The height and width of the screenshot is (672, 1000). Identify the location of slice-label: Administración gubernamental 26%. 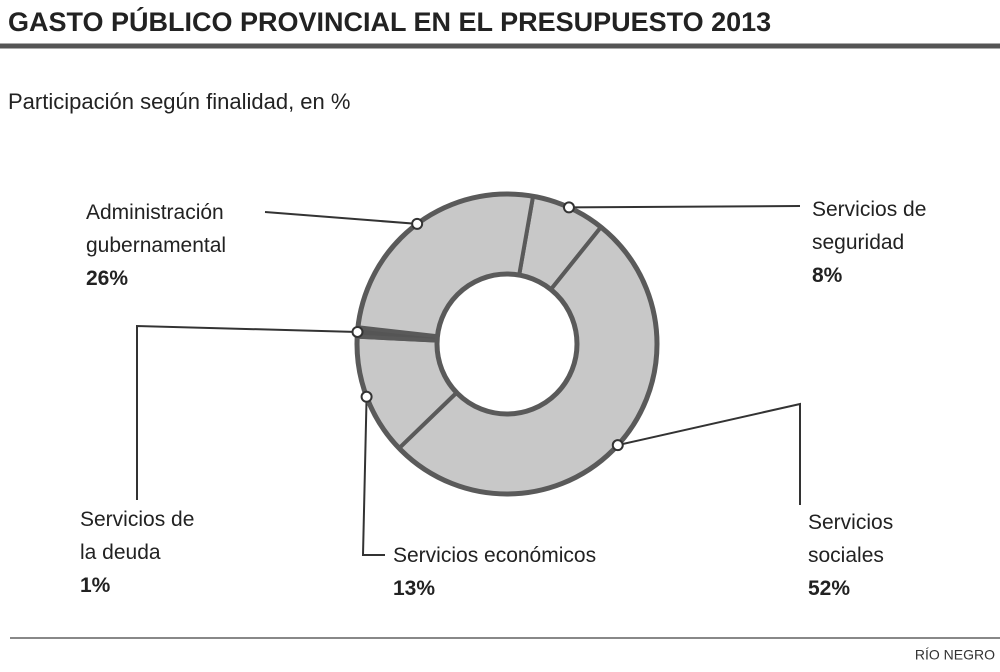
(176, 245).